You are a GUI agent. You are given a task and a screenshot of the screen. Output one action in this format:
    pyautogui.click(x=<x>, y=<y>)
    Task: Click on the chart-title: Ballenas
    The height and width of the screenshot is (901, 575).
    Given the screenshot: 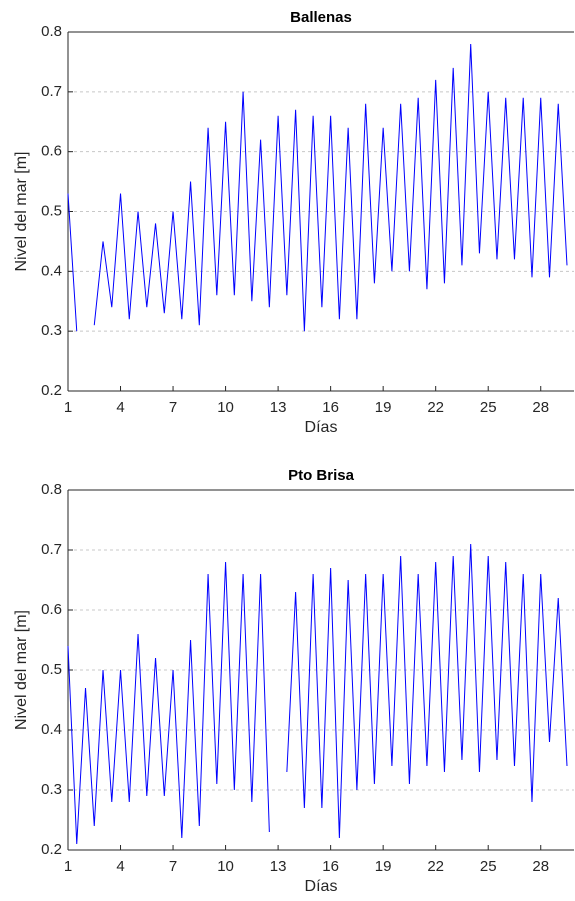 What is the action you would take?
    pyautogui.click(x=321, y=17)
    